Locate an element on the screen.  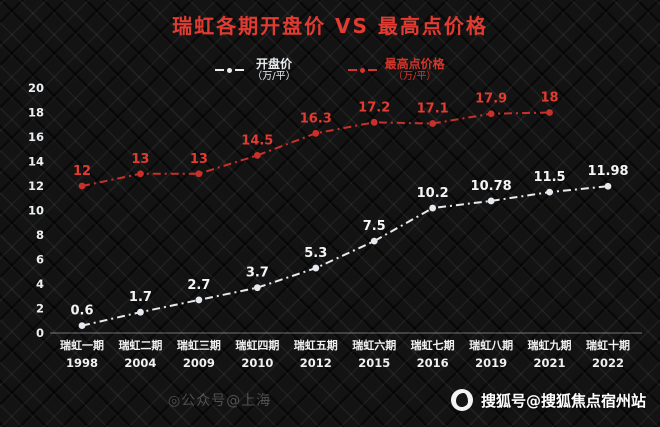
x-year-label: 2019 is located at coordinates (491, 363).